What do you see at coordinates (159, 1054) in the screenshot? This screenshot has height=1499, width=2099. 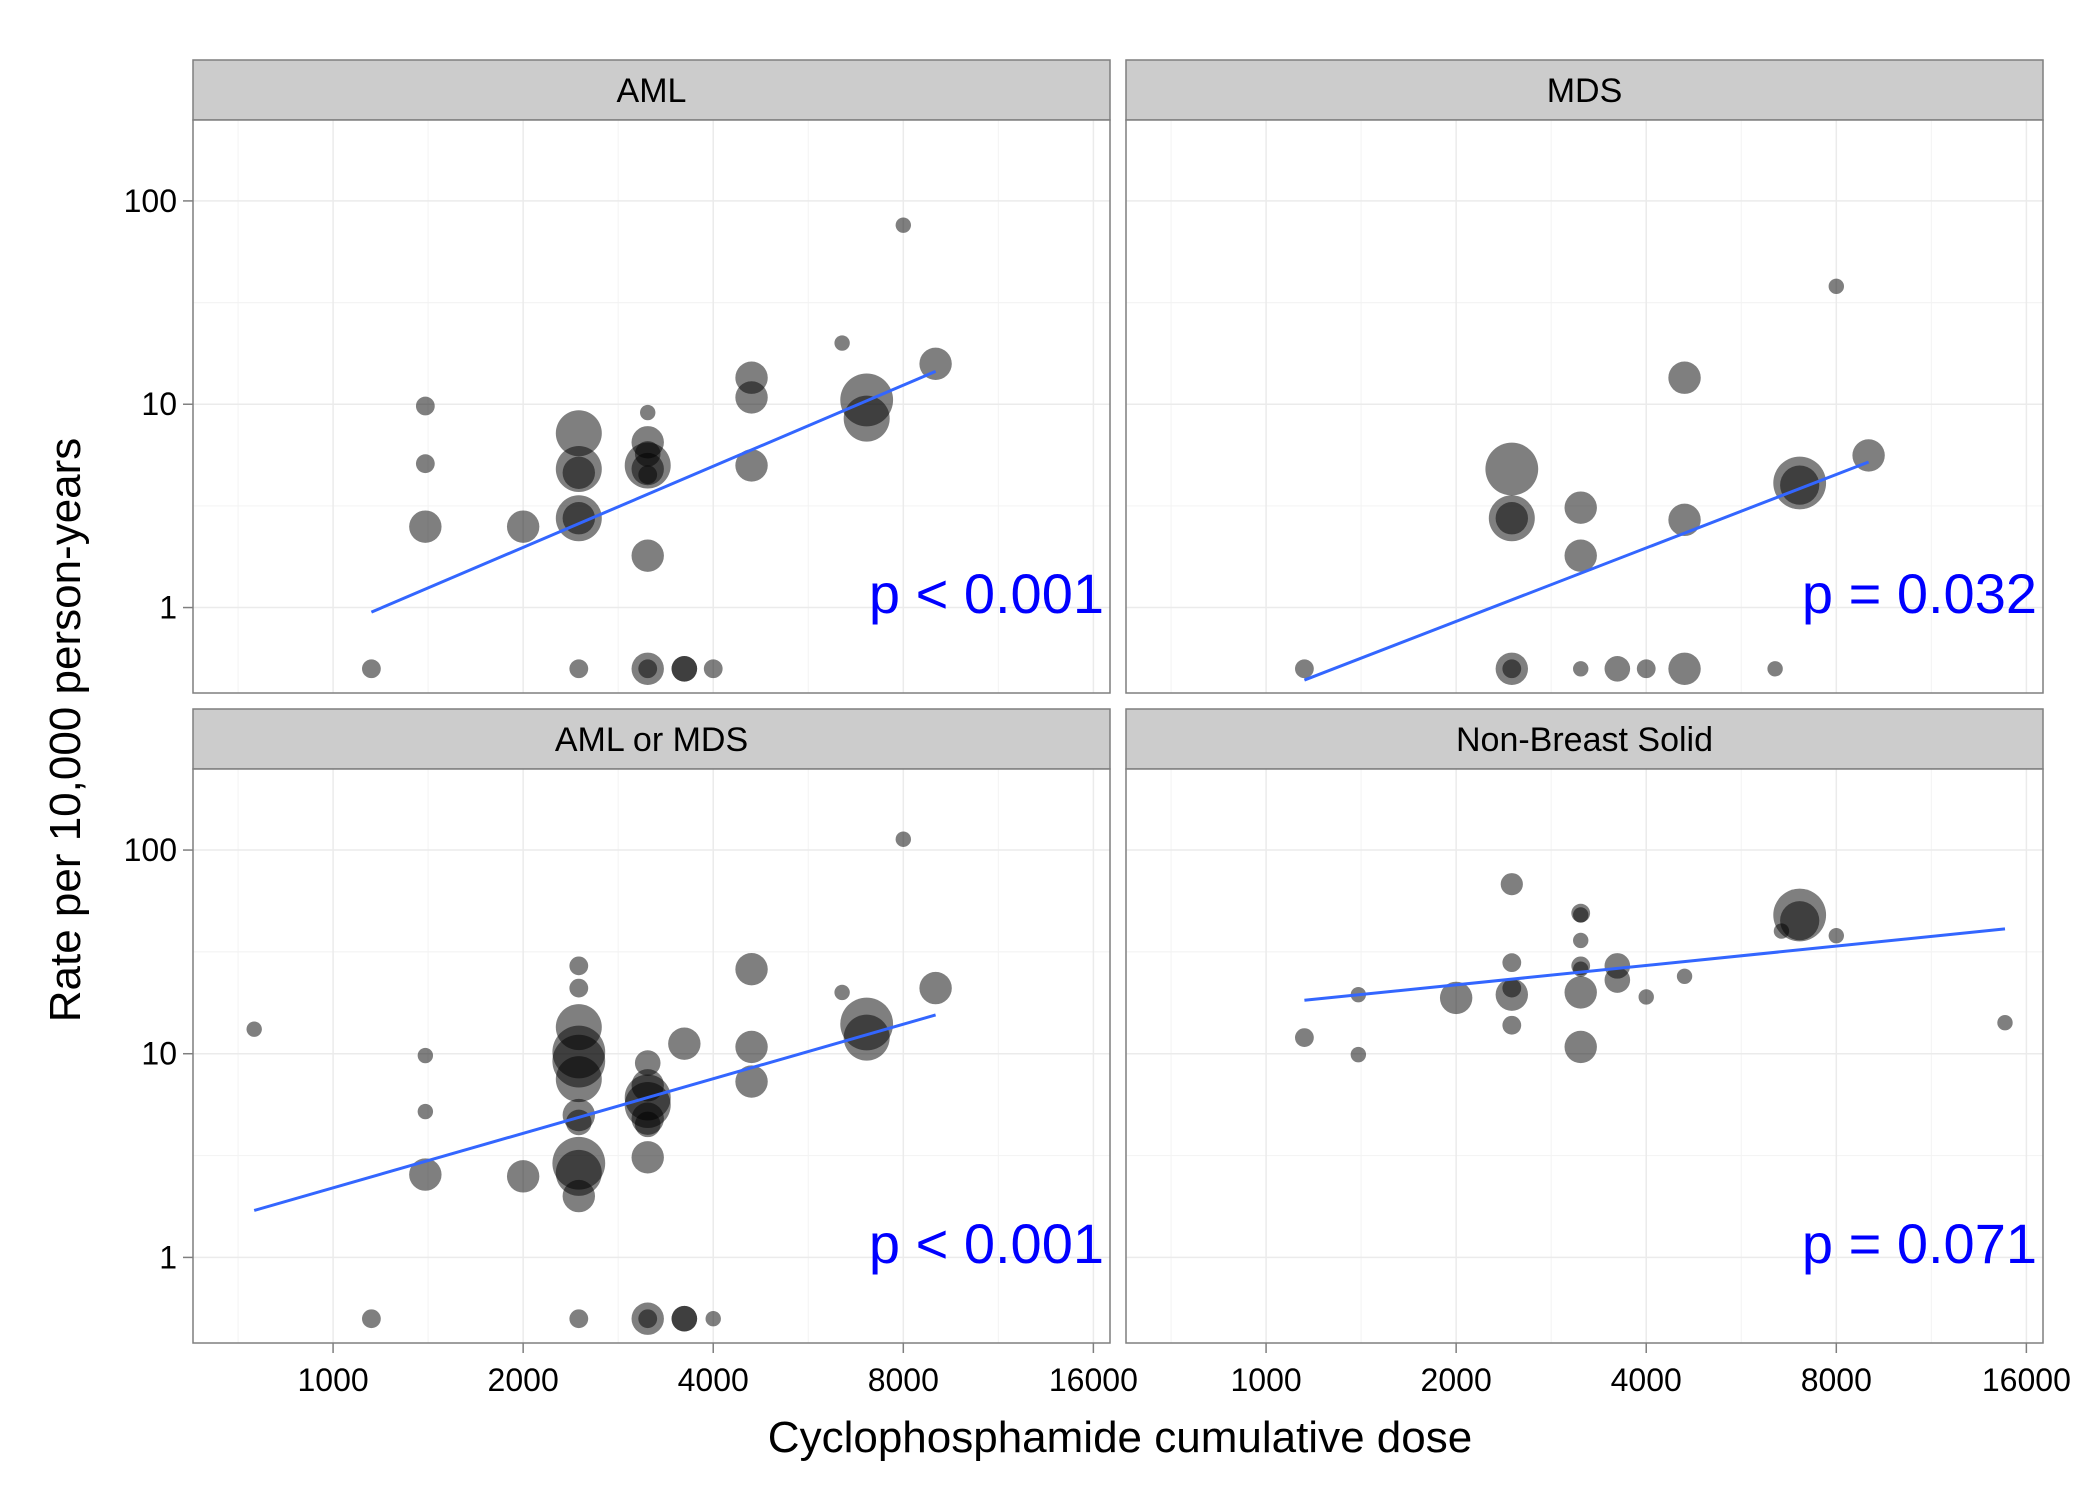 I see `y-tick-label: 10` at bounding box center [159, 1054].